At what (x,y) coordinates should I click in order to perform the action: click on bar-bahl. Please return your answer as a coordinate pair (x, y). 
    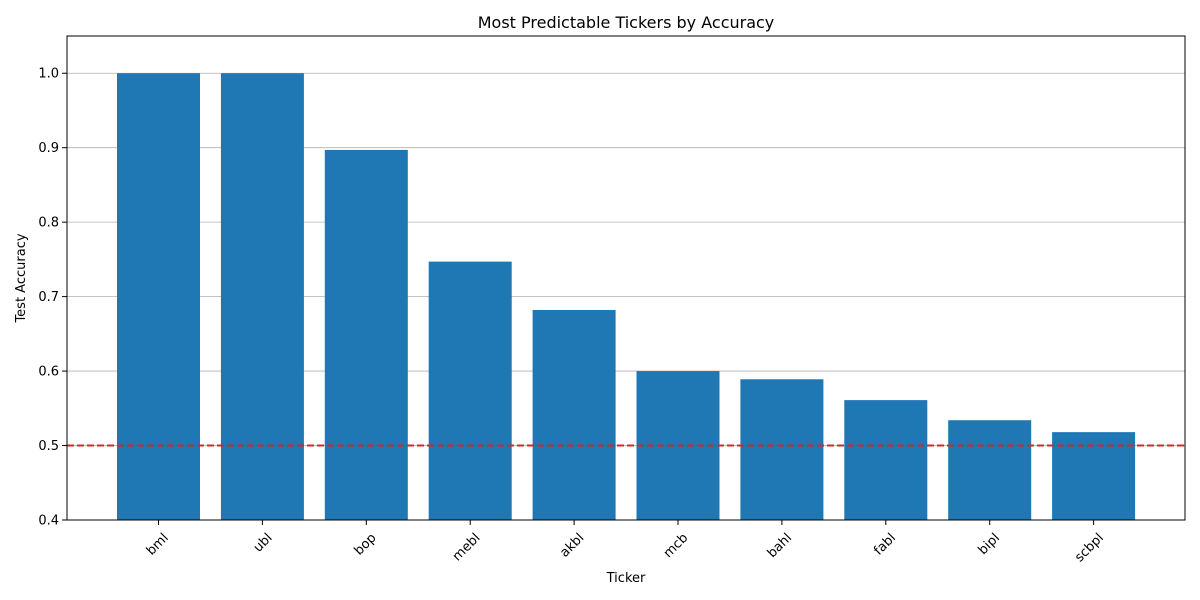
    Looking at the image, I should click on (782, 449).